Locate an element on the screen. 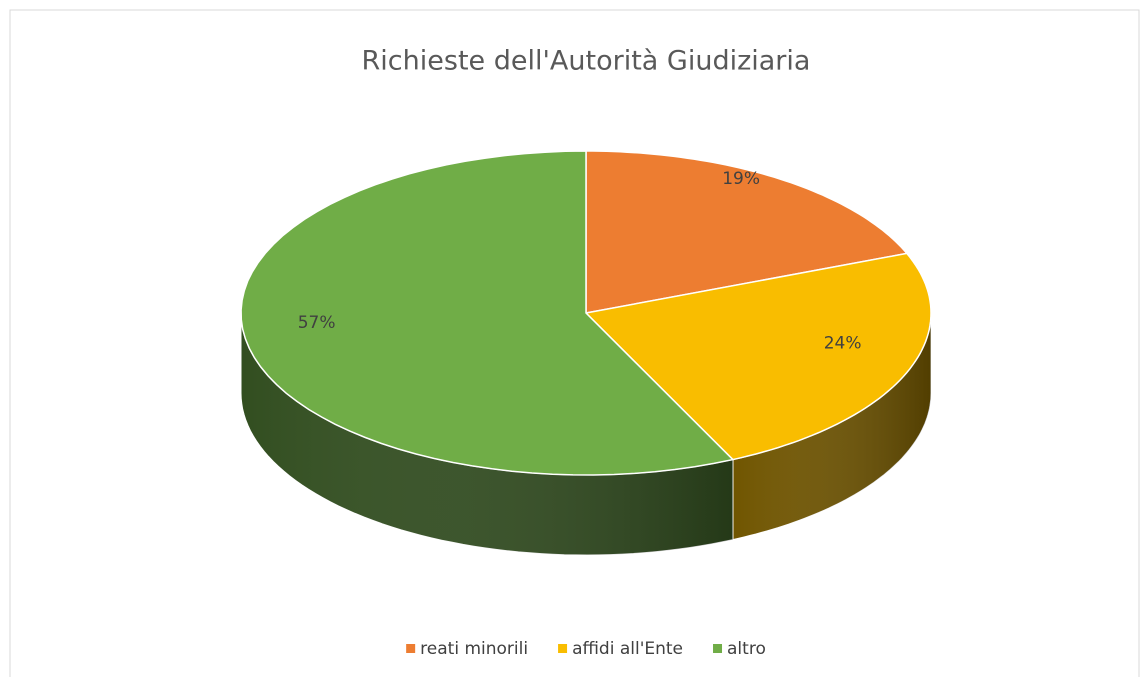 Image resolution: width=1148 pixels, height=677 pixels. legend-label: altro is located at coordinates (746, 649).